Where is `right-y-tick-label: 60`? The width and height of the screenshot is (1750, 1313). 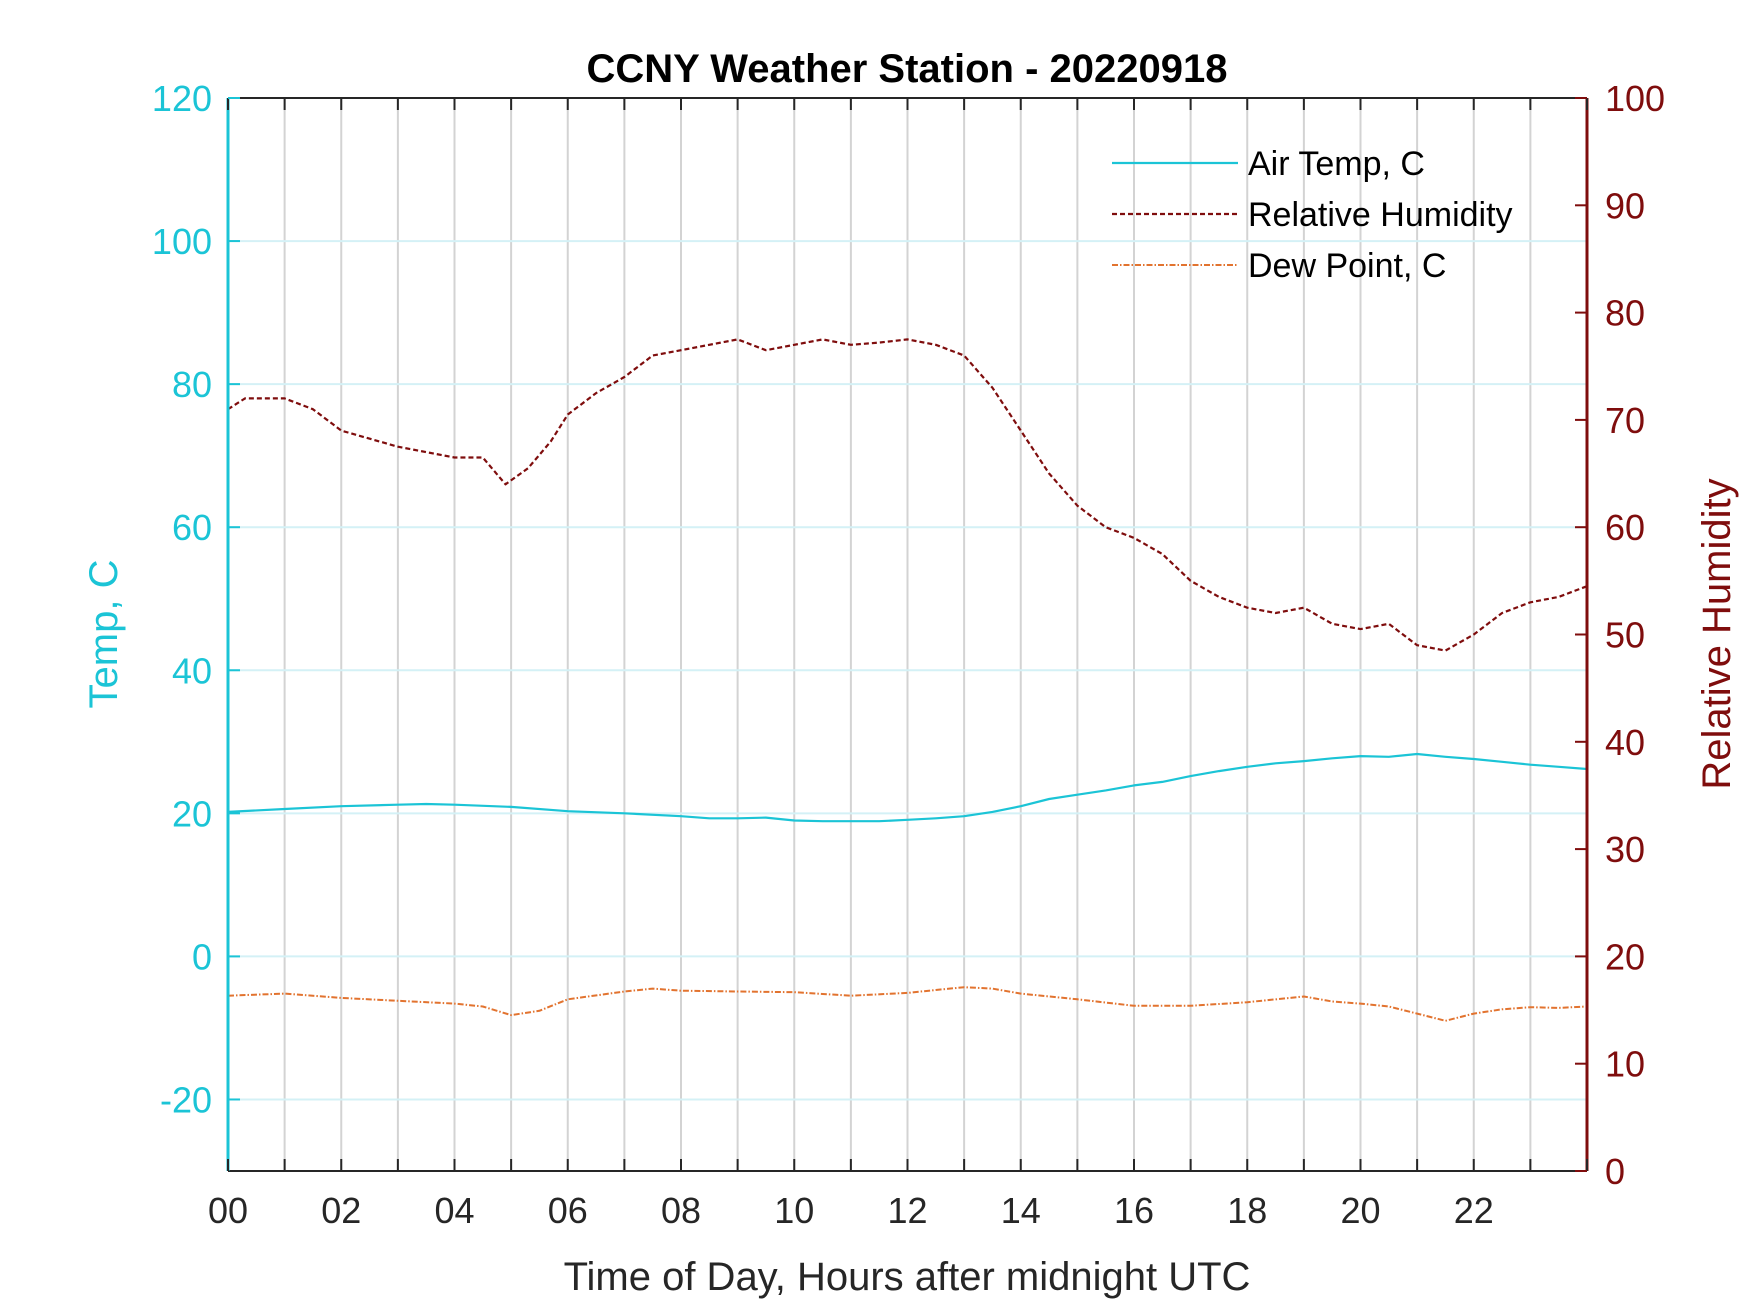
right-y-tick-label: 60 is located at coordinates (1625, 527).